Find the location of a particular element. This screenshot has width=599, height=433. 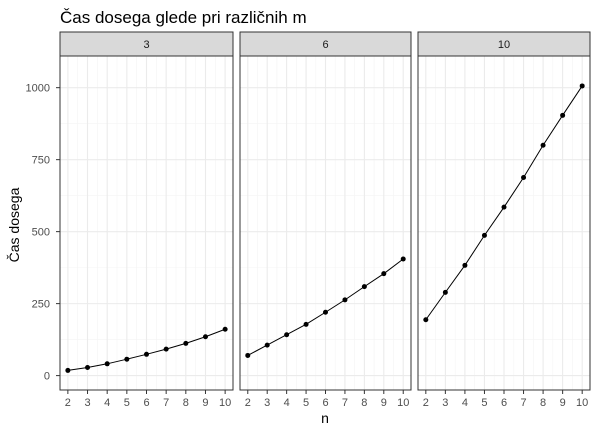

facet-strip-label: 10 is located at coordinates (504, 45).